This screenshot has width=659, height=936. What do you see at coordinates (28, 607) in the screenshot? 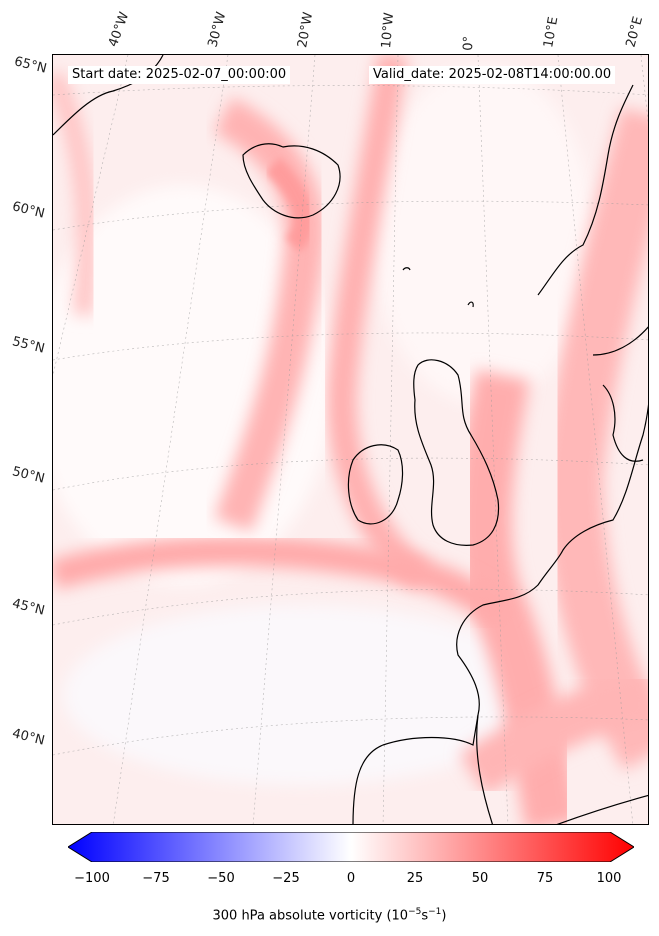
I see `lat-label-45n: 45°N` at bounding box center [28, 607].